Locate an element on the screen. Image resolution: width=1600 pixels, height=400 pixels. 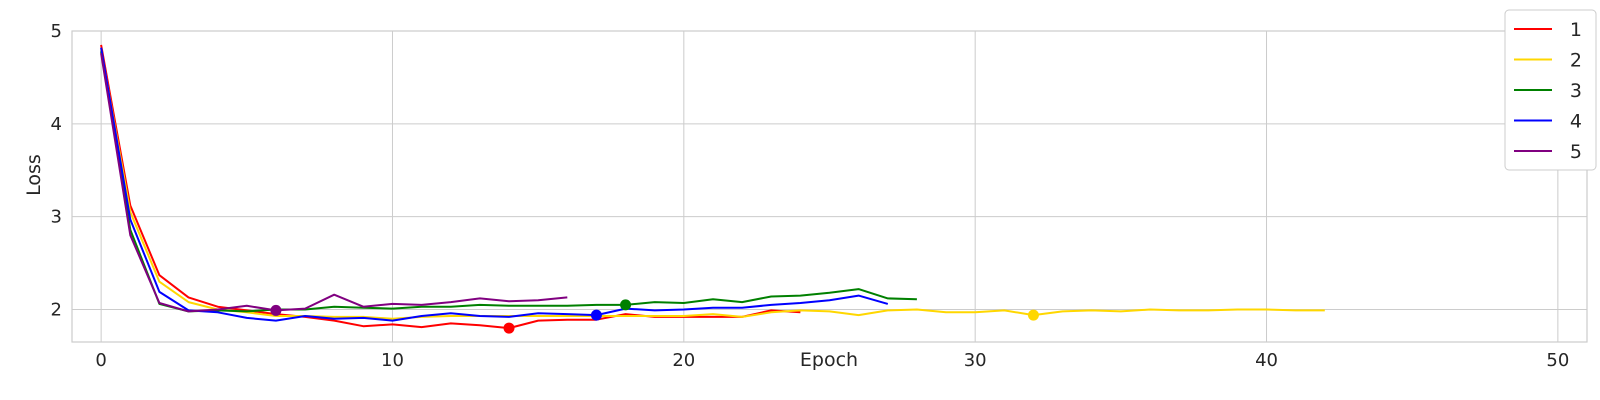
x-tick-label: 10 is located at coordinates (392, 360).